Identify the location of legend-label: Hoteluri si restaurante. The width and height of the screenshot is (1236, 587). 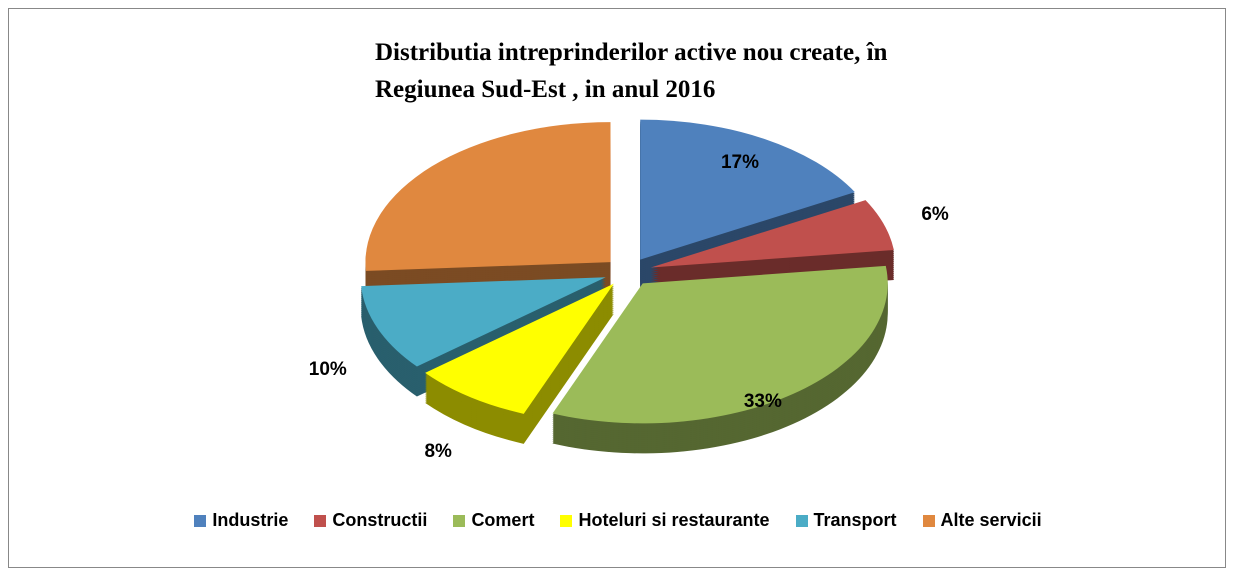
(674, 520).